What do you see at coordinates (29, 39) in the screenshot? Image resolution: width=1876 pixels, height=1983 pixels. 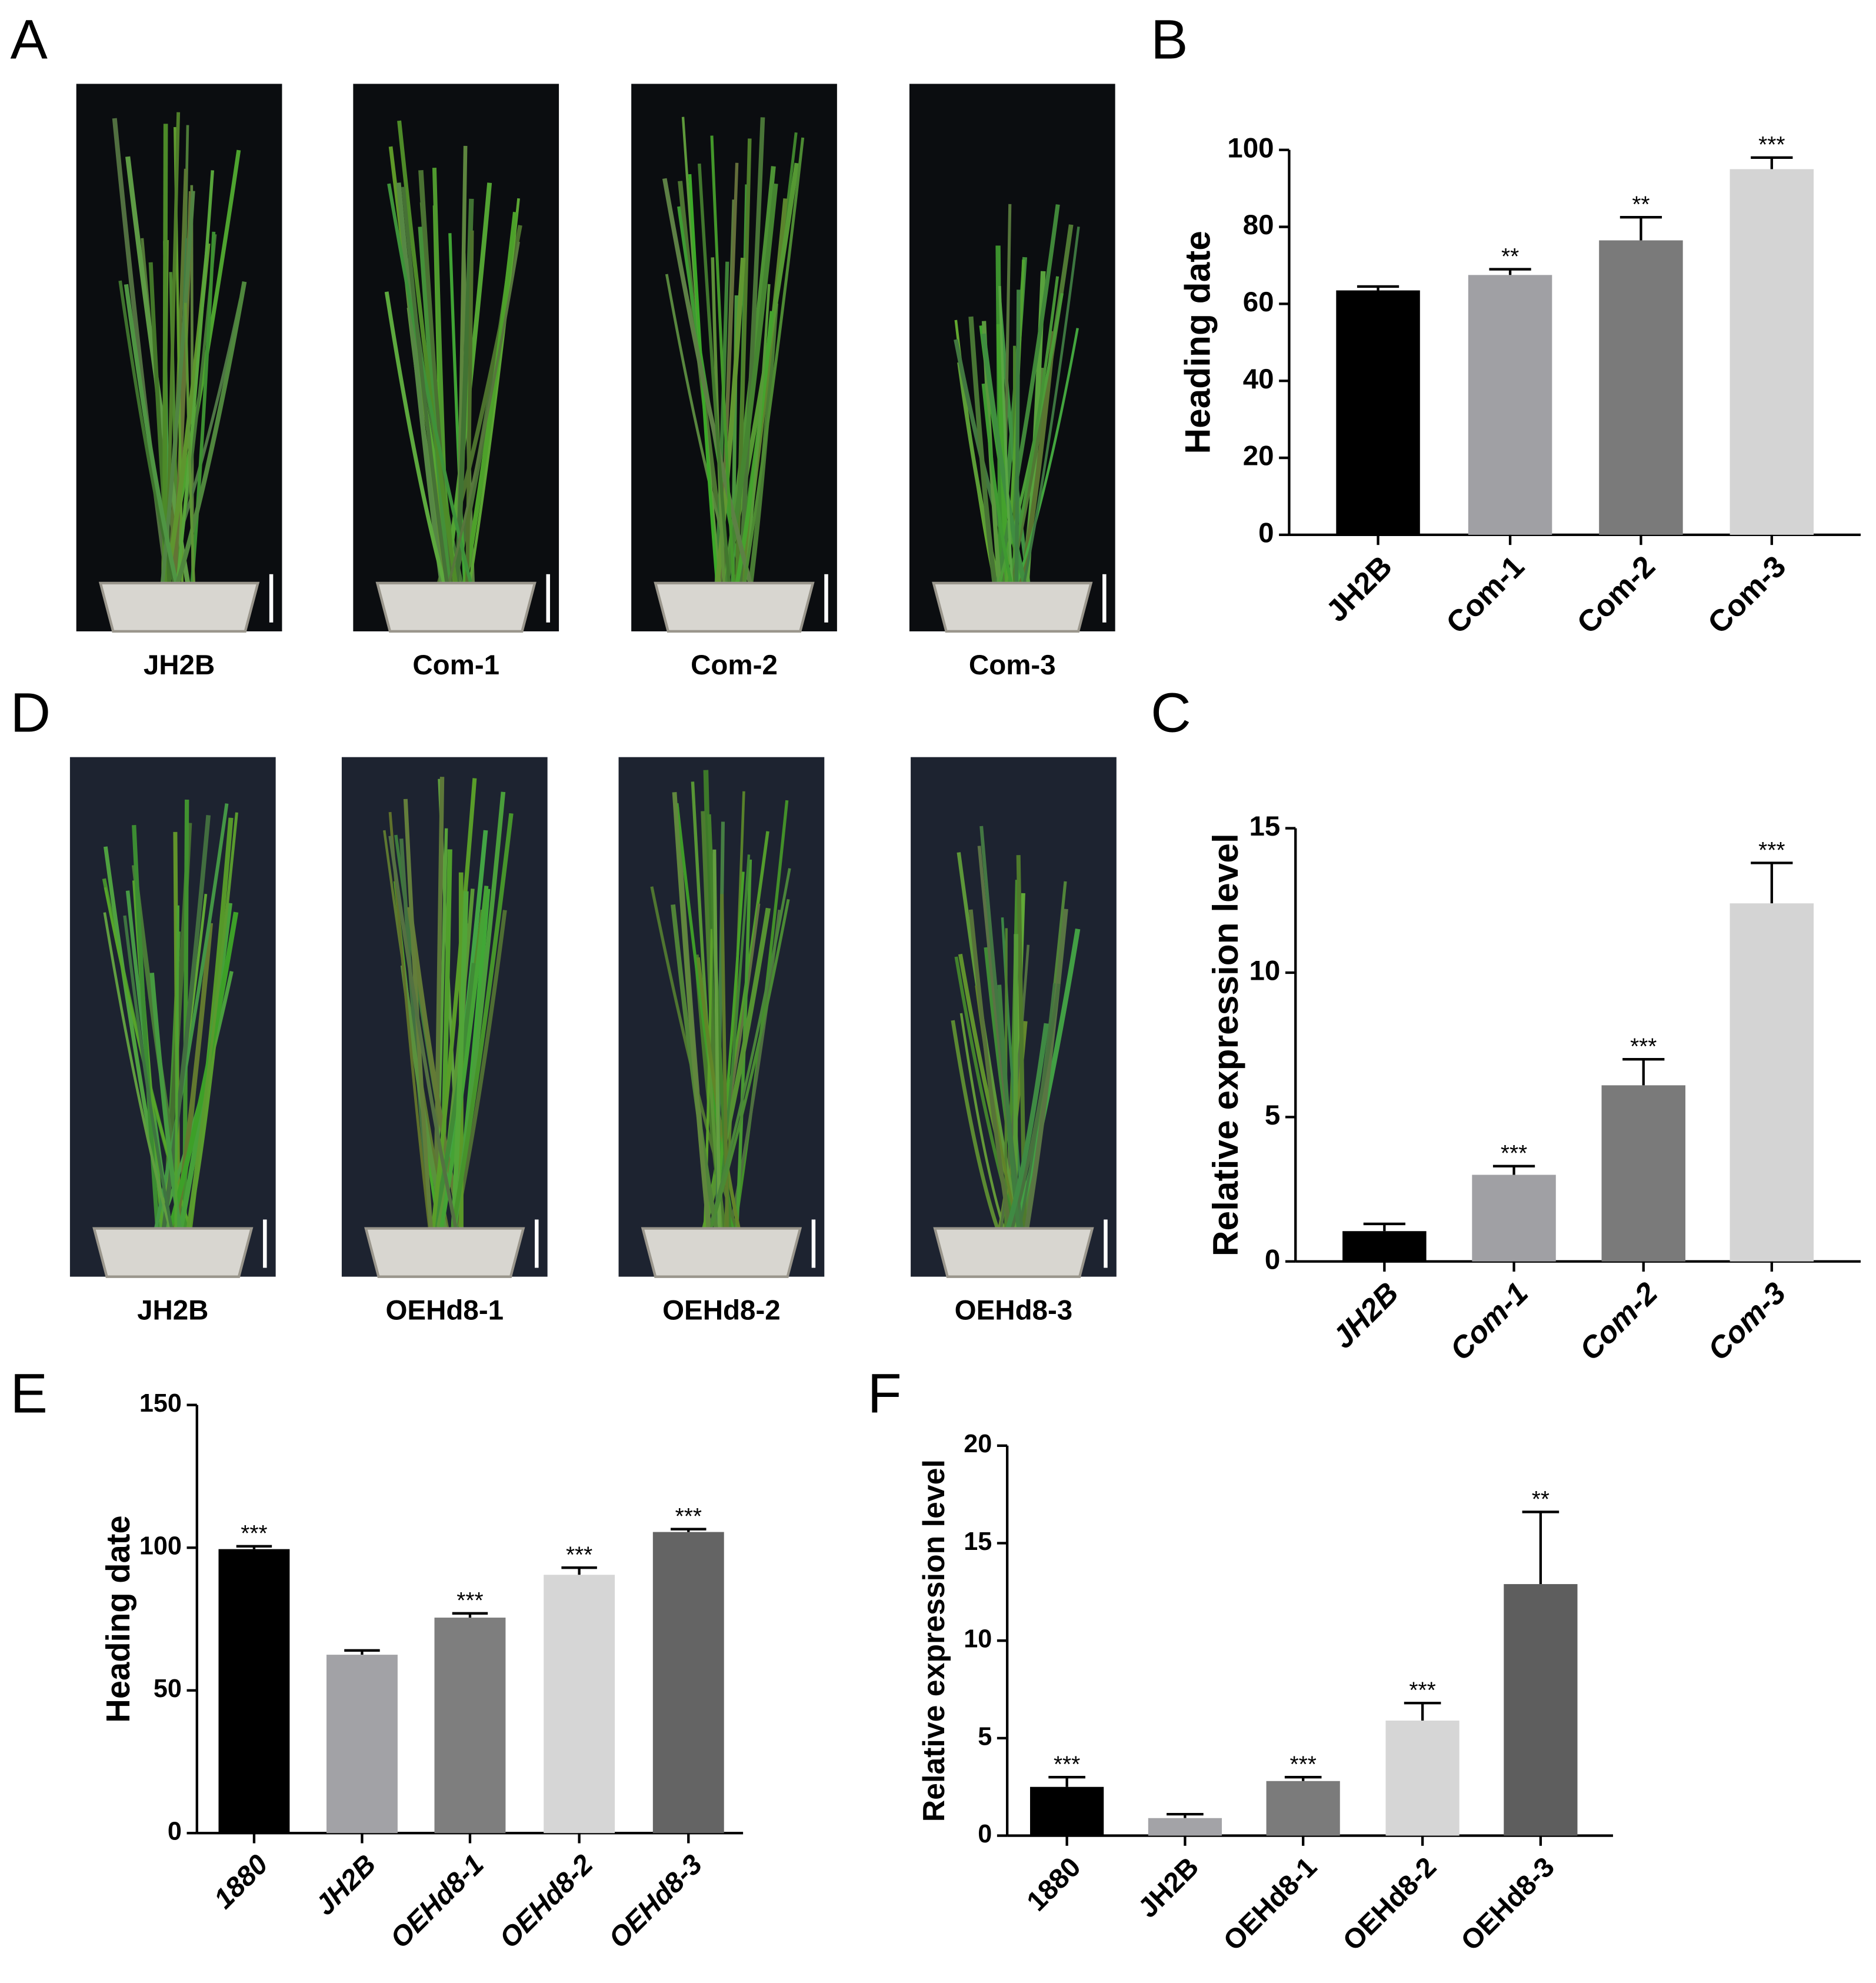 I see `panel-label: A` at bounding box center [29, 39].